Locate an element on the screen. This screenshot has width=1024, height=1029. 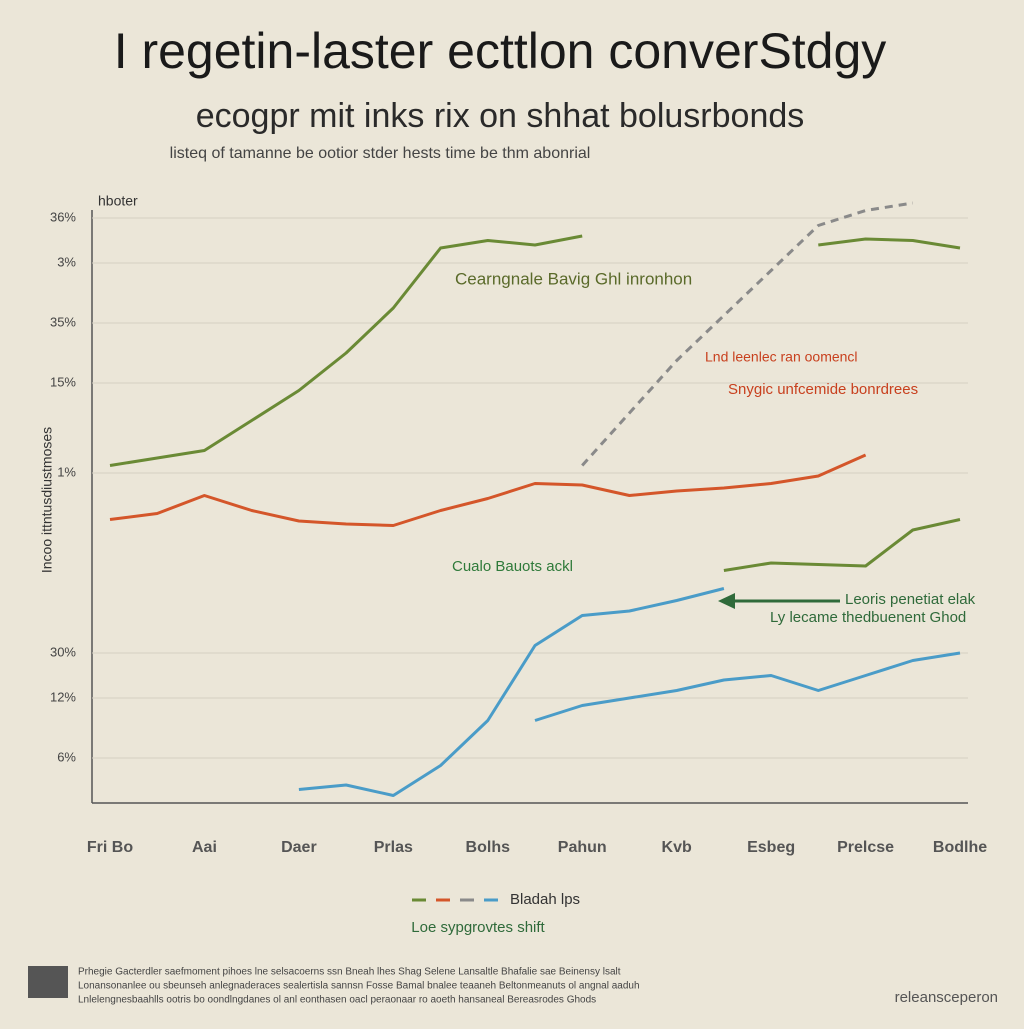
y-top-label: hboter is located at coordinates (118, 201).